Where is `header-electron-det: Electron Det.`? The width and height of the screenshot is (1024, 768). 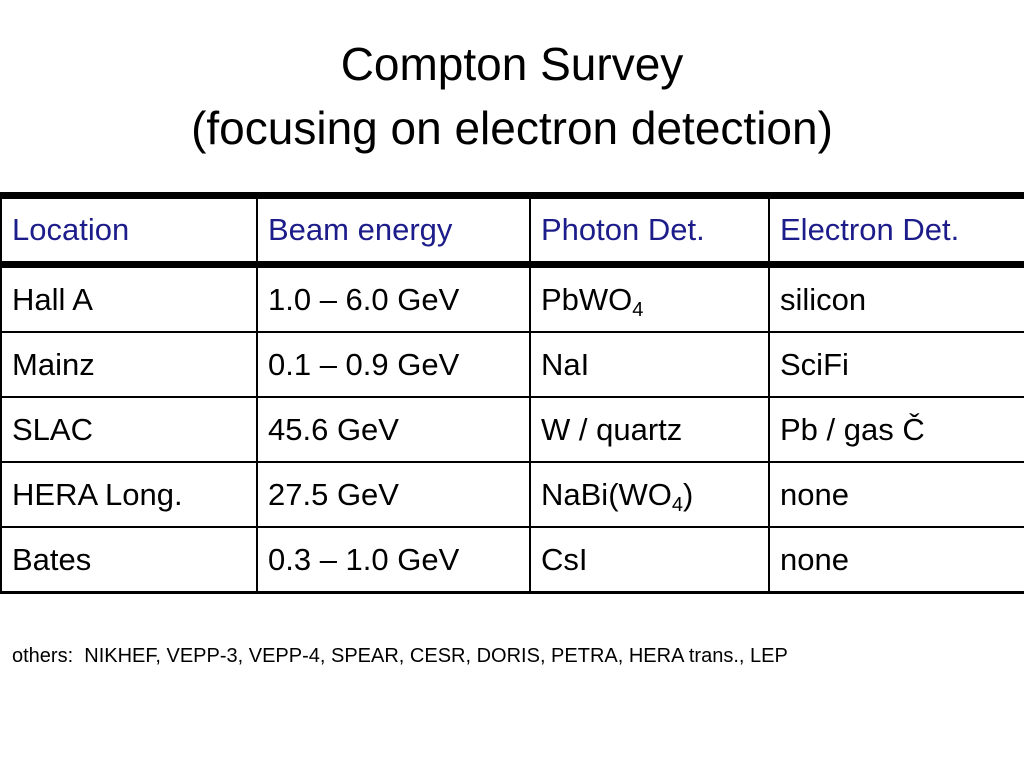 header-electron-det: Electron Det. is located at coordinates (896, 230).